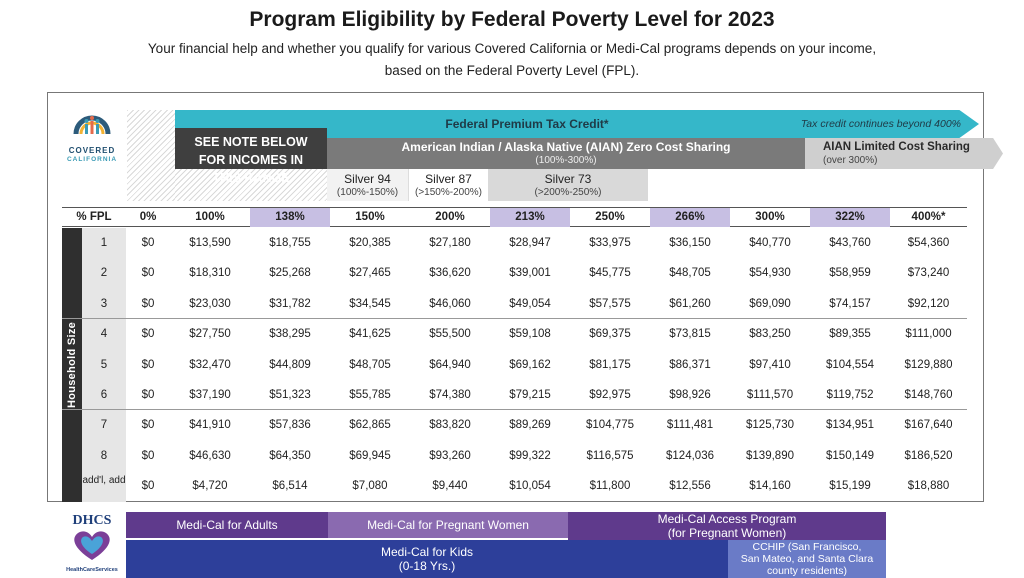  Describe the element at coordinates (370, 425) in the screenshot. I see `income-cell: $62,865` at that location.